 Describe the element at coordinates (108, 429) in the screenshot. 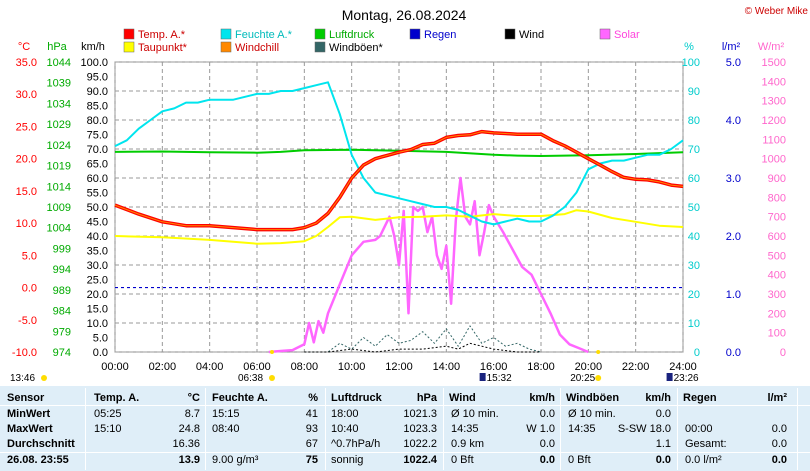

I see `table-cell: 15:10` at that location.